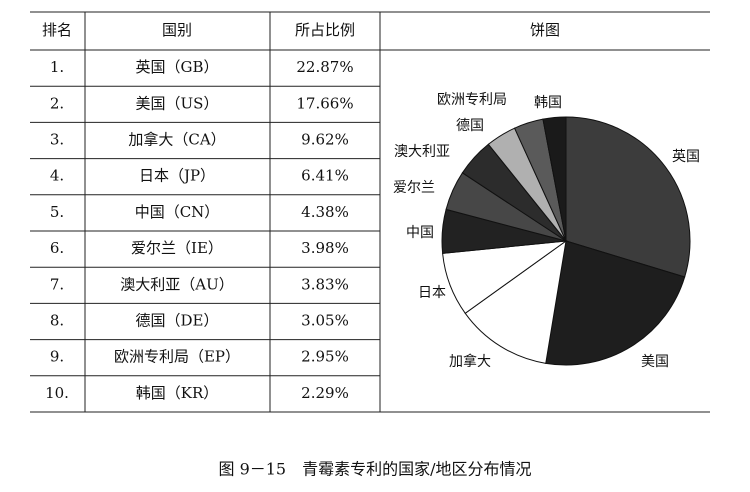 The height and width of the screenshot is (492, 750). What do you see at coordinates (177, 248) in the screenshot?
I see `country-cell: 爱尔兰（IE）` at bounding box center [177, 248].